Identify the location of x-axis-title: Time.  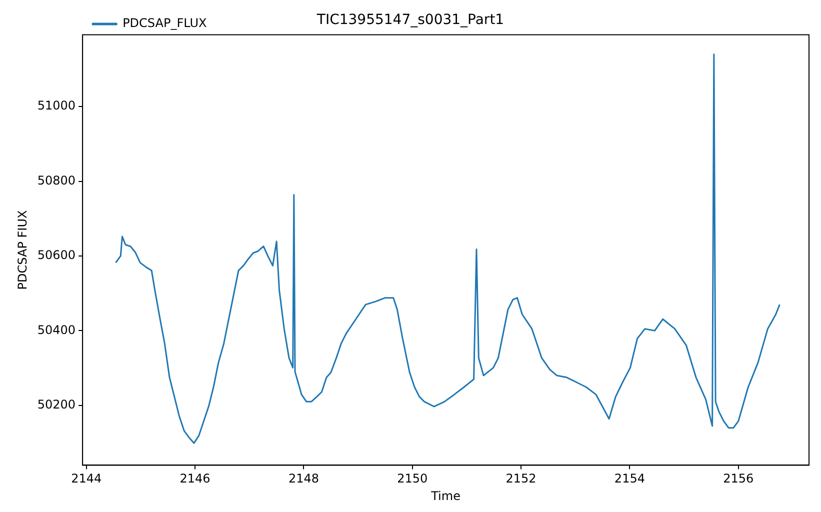
(445, 495).